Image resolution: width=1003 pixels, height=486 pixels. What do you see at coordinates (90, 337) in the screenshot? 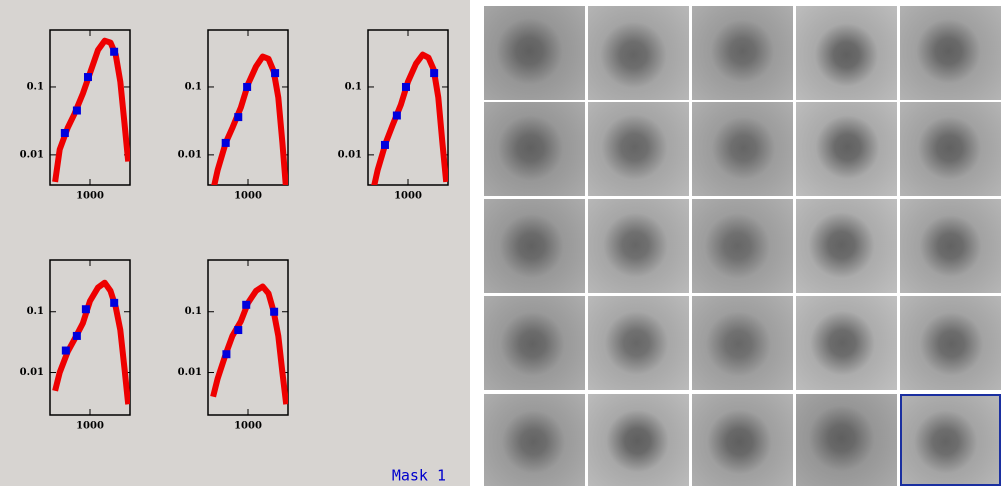
I see `plot-frame` at bounding box center [90, 337].